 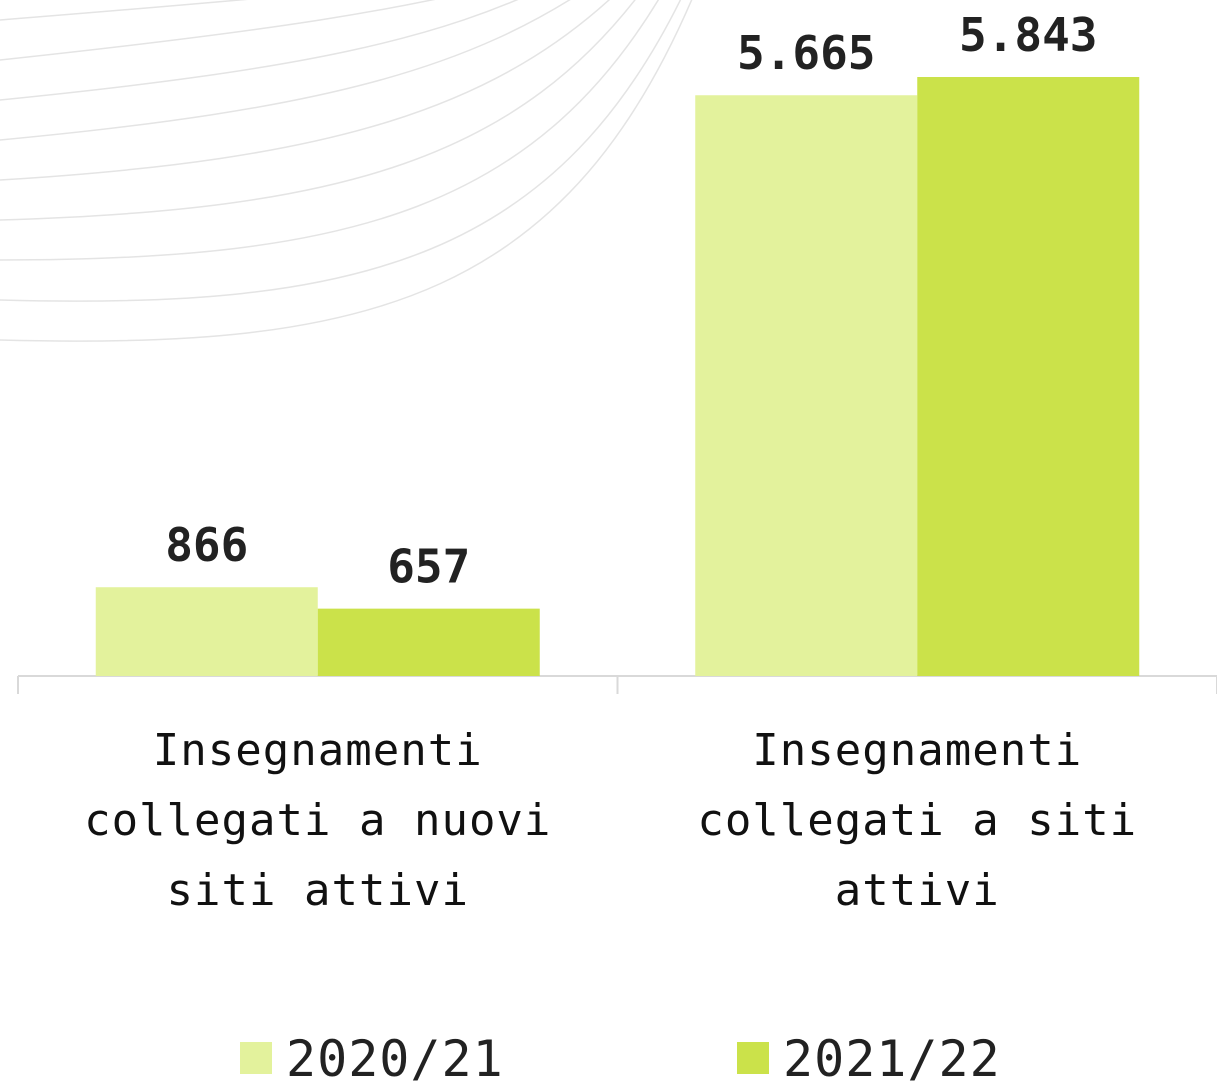 What do you see at coordinates (428, 567) in the screenshot?
I see `data-label: 657` at bounding box center [428, 567].